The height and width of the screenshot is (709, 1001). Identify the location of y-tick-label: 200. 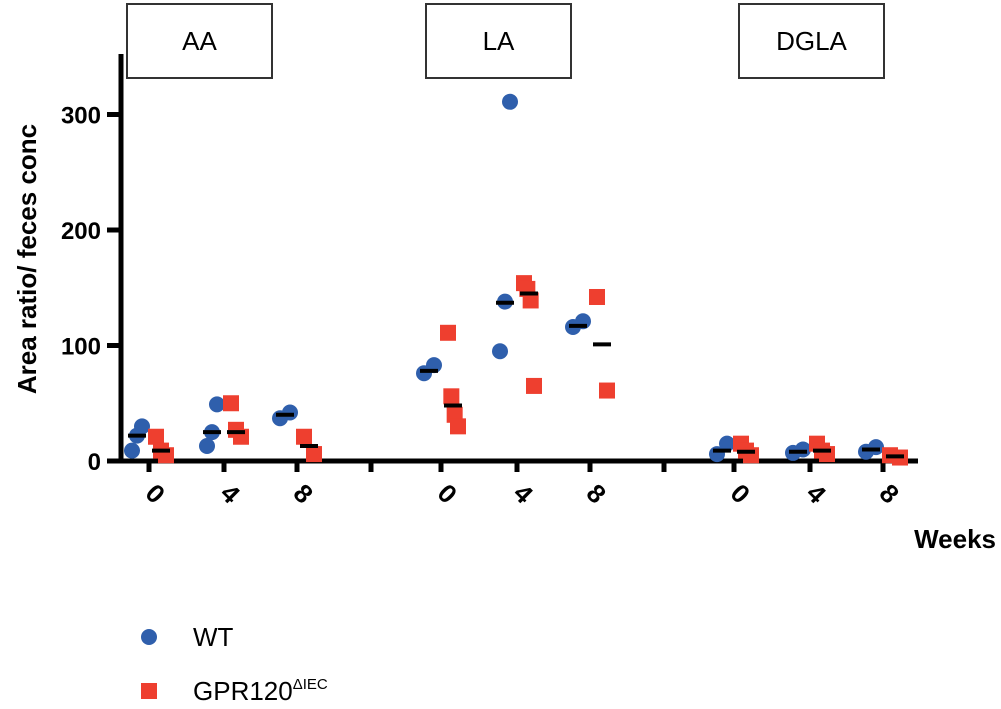
(81, 231).